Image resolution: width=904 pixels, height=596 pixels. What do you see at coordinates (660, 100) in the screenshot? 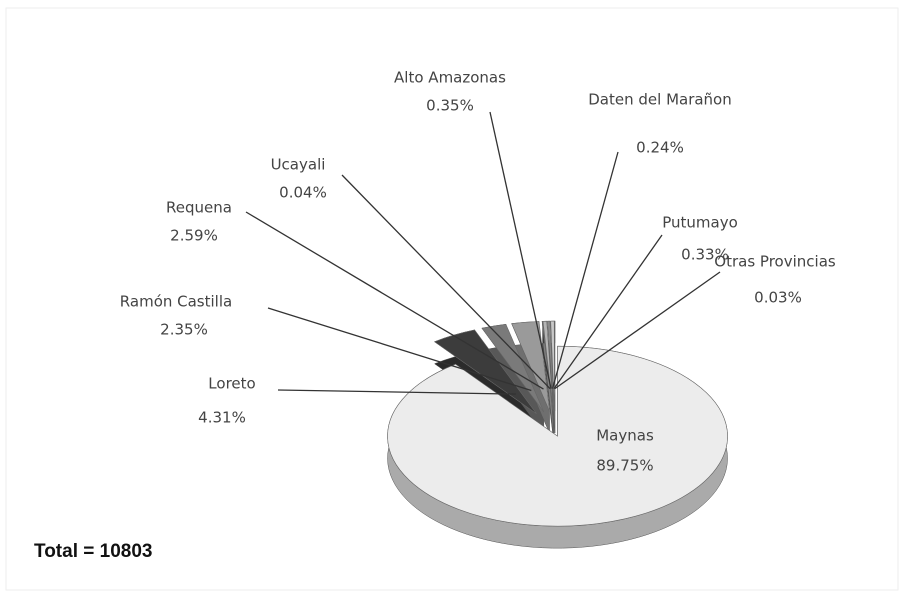
I see `category-label: Daten del Marañon` at bounding box center [660, 100].